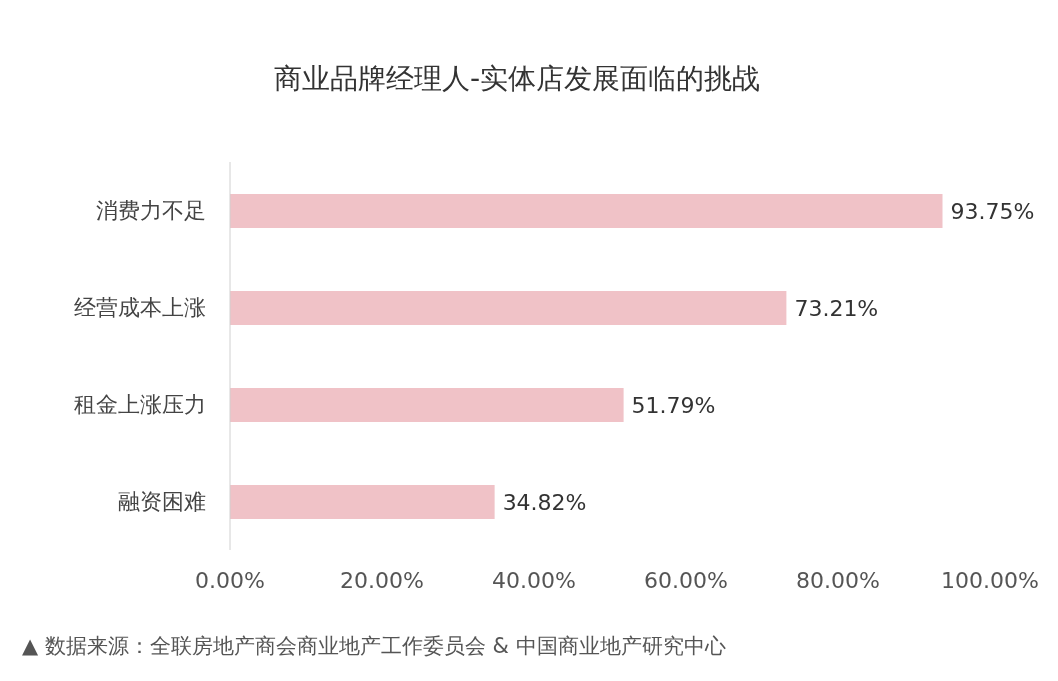 The width and height of the screenshot is (1058, 681). I want to click on y-tick-label: 经营成本上涨, so click(140, 308).